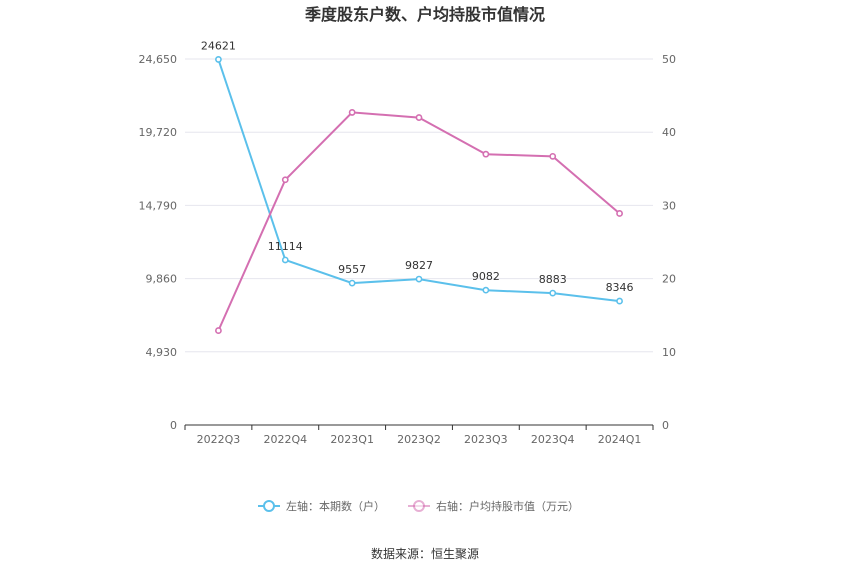 The height and width of the screenshot is (579, 850). I want to click on chart-title: 季度股东户数、户均持股市值情况, so click(424, 14).